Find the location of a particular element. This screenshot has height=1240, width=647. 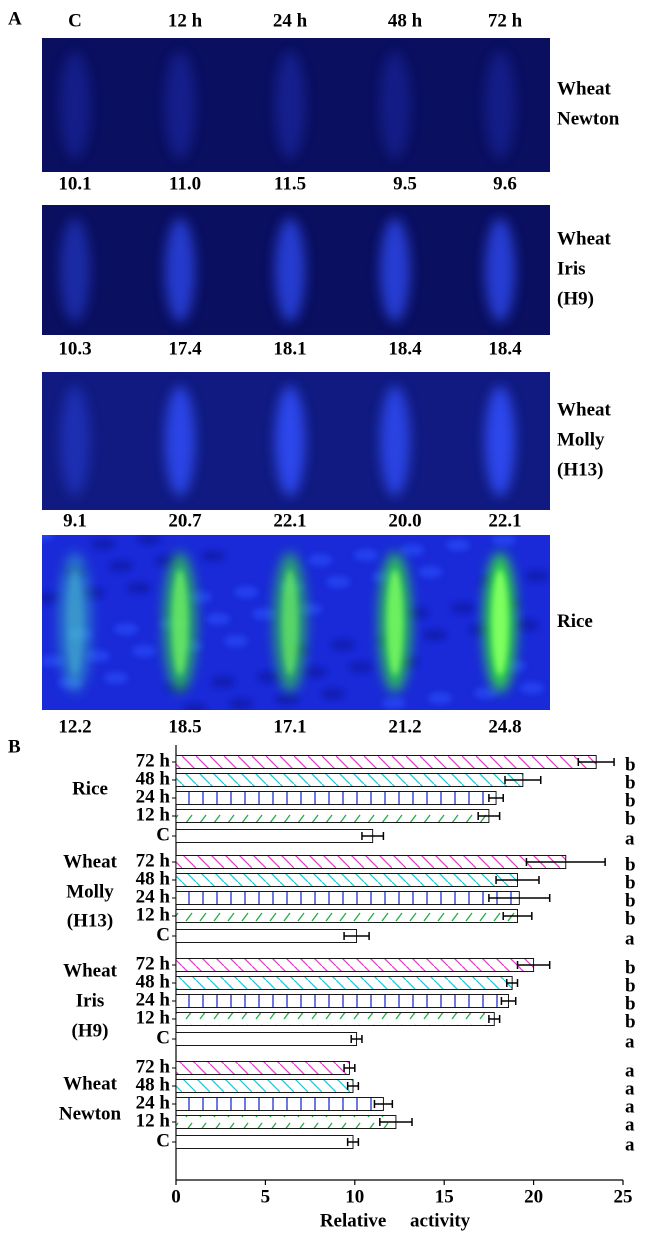

group-label: Wheat is located at coordinates (90, 970).